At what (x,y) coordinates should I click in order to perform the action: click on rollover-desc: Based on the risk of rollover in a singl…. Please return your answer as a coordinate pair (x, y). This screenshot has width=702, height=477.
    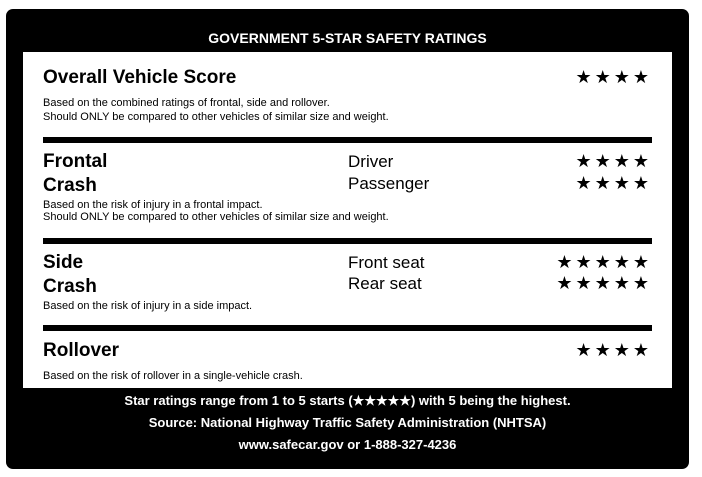
    Looking at the image, I should click on (173, 376).